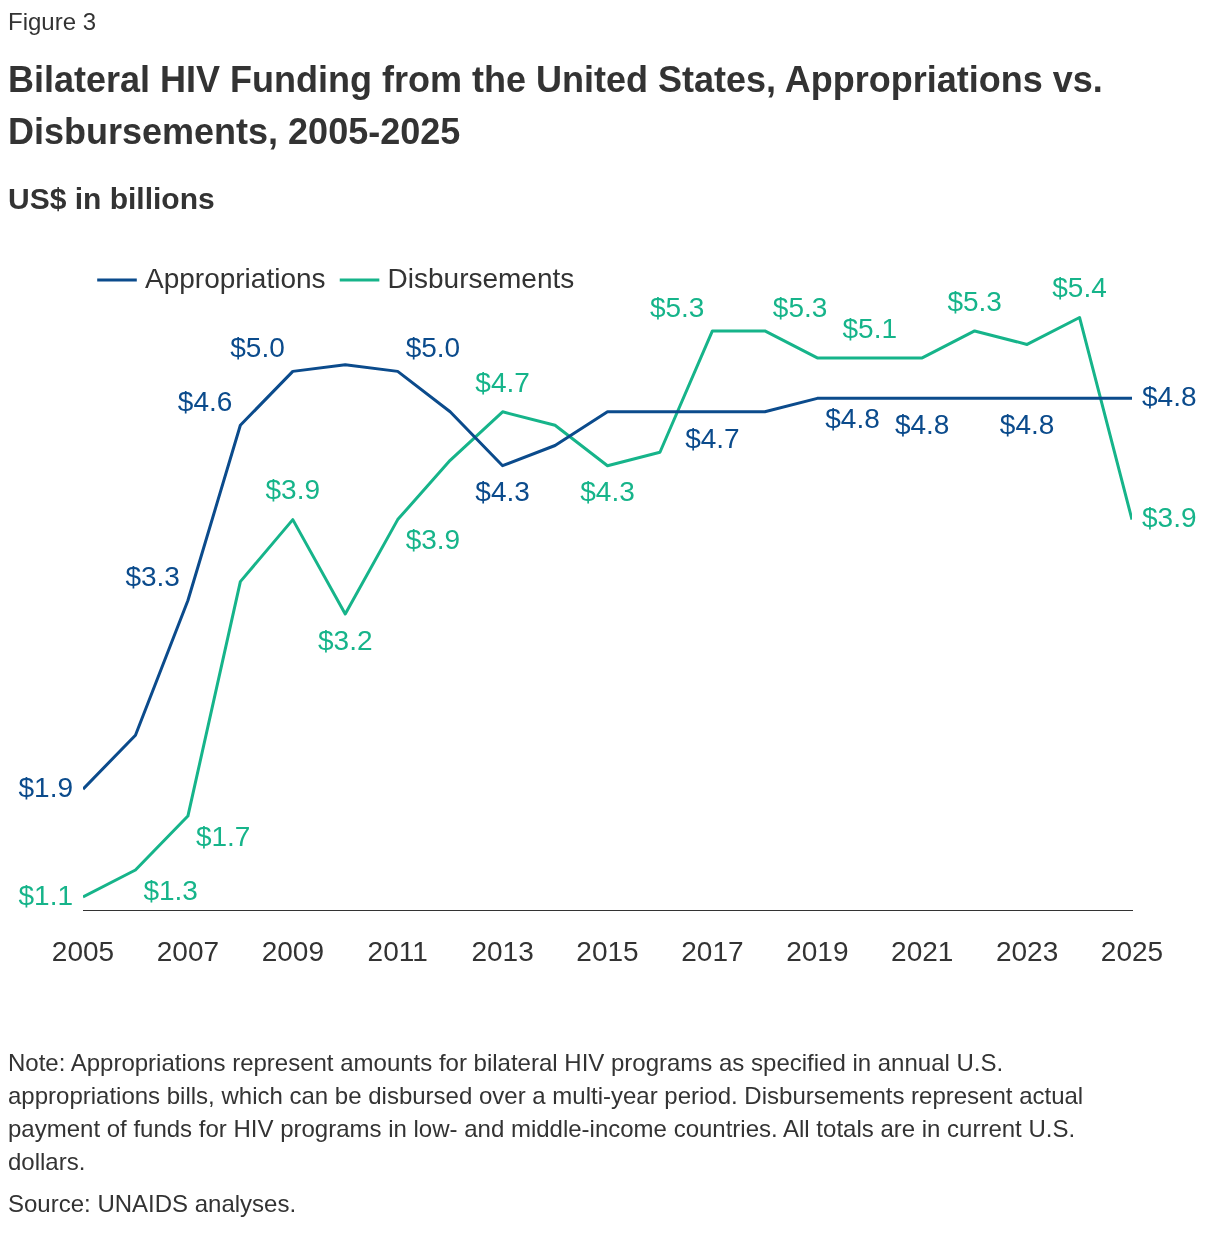  Describe the element at coordinates (188, 951) in the screenshot. I see `x-tick-label: 2007` at that location.